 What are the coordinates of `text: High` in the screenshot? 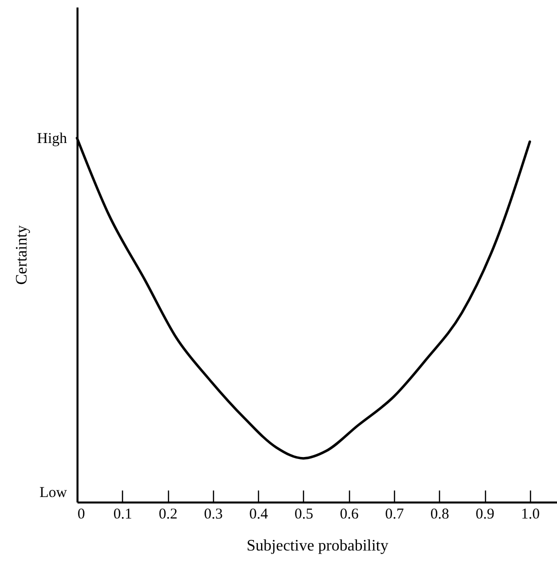 It's located at (52, 139).